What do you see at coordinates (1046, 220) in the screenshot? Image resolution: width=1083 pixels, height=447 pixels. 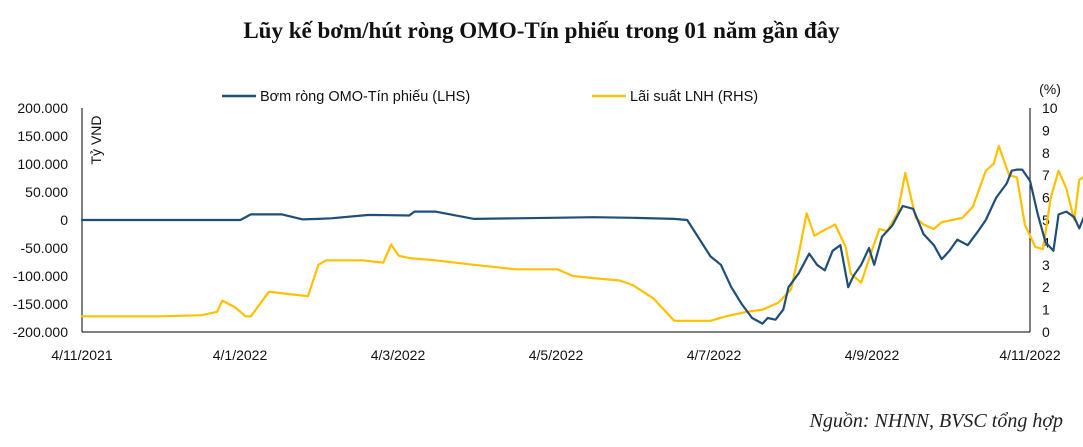 I see `right-tick-label: 5` at bounding box center [1046, 220].